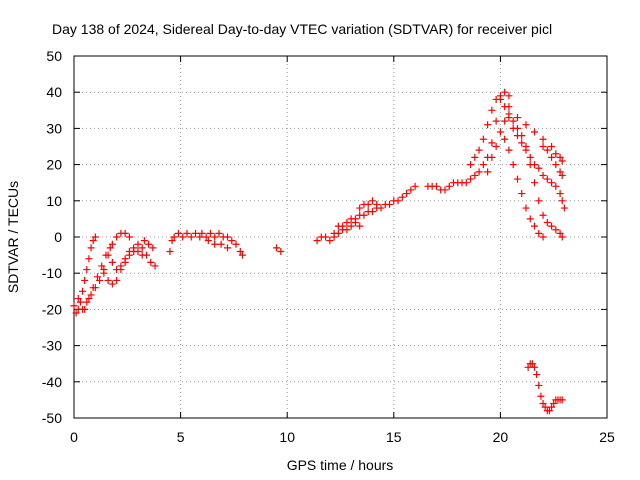 This screenshot has width=640, height=480. What do you see at coordinates (54, 165) in the screenshot?
I see `y-tick-label: 20` at bounding box center [54, 165].